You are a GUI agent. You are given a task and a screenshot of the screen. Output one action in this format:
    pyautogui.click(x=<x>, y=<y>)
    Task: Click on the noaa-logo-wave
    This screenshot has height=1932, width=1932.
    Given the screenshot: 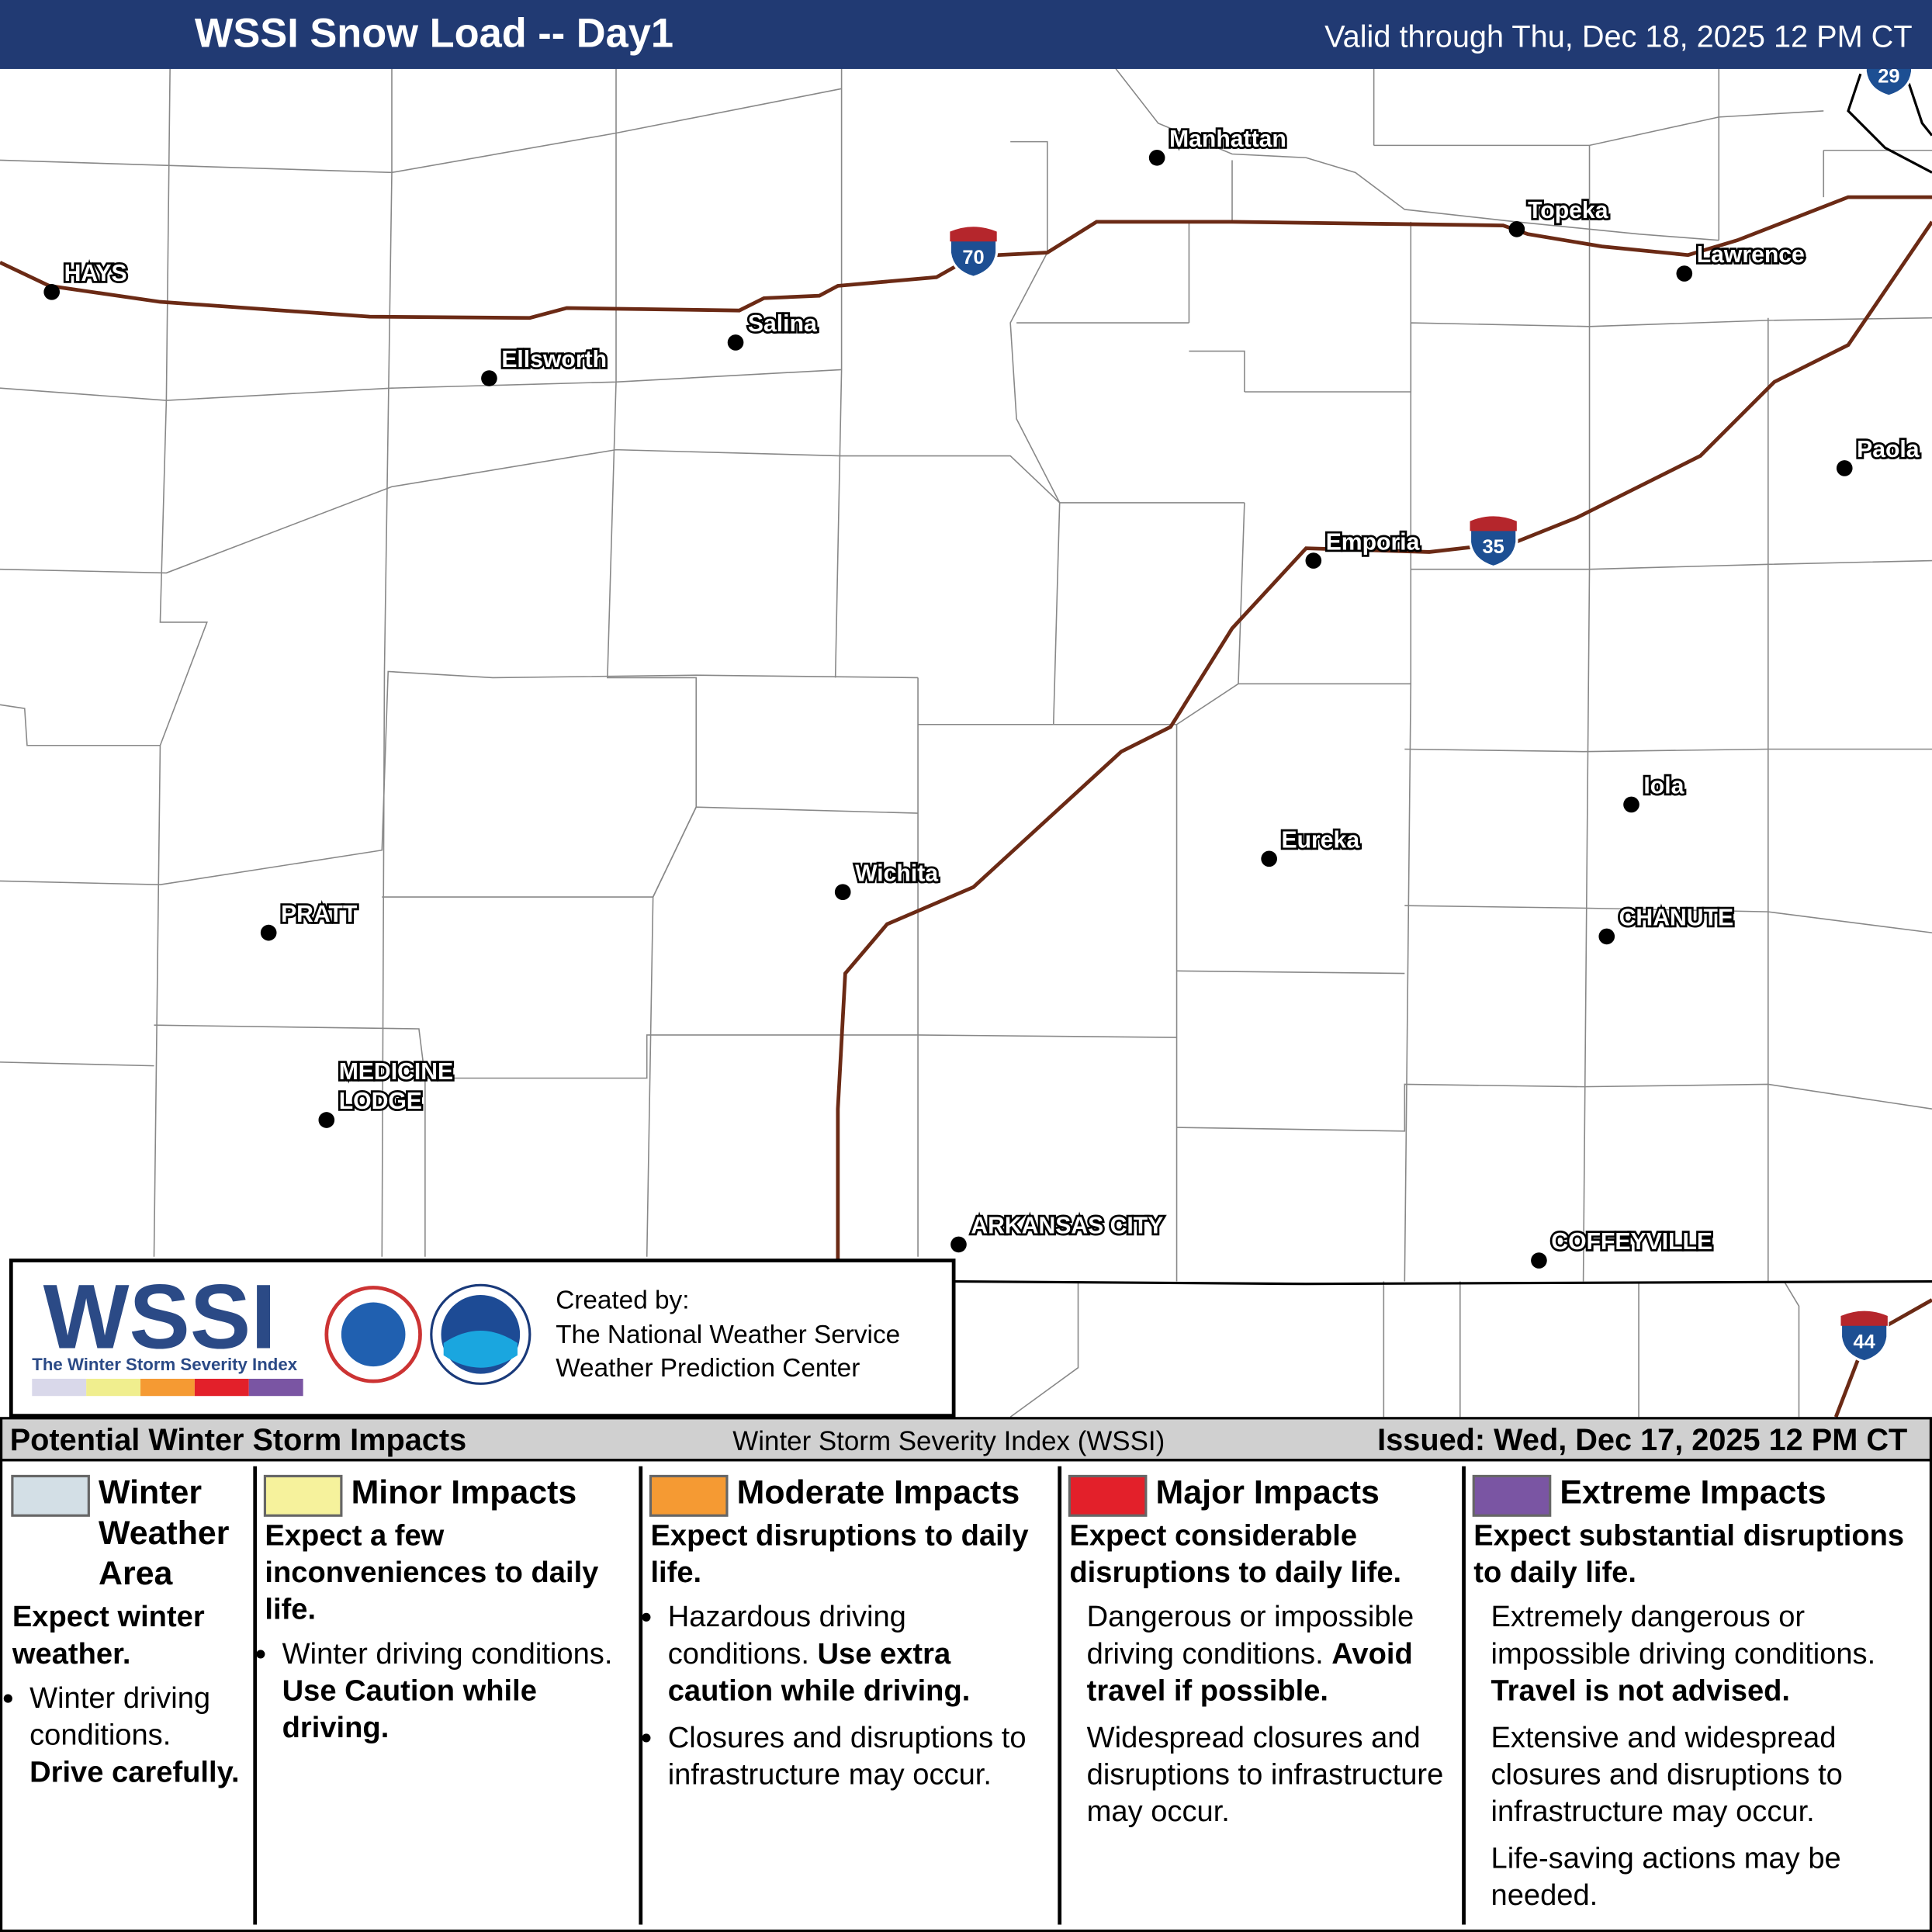 What is the action you would take?
    pyautogui.click(x=480, y=1349)
    